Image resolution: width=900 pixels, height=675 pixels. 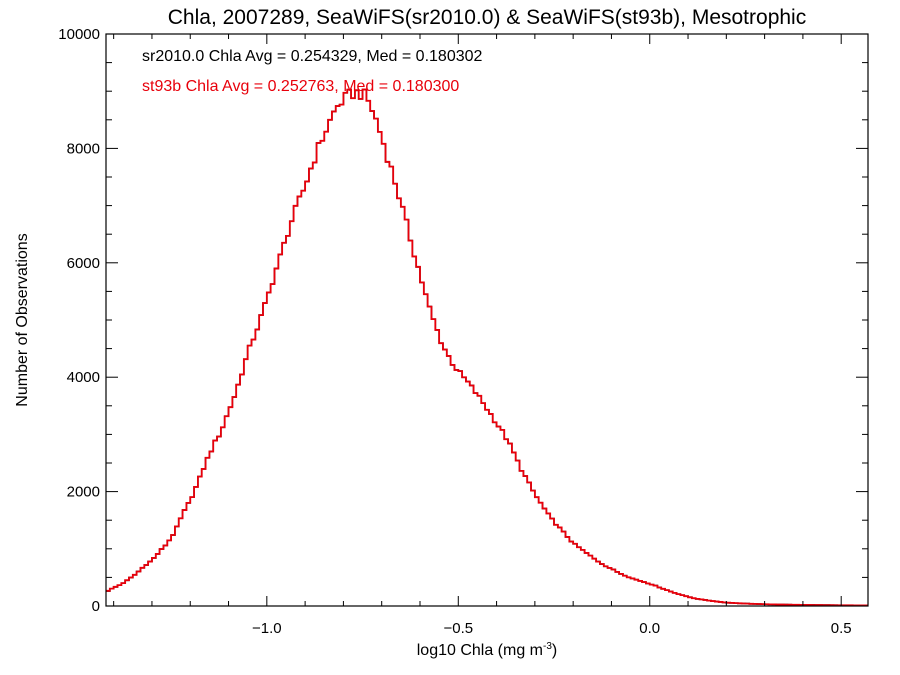 I want to click on x-tick-label: 0.0, so click(x=649, y=628).